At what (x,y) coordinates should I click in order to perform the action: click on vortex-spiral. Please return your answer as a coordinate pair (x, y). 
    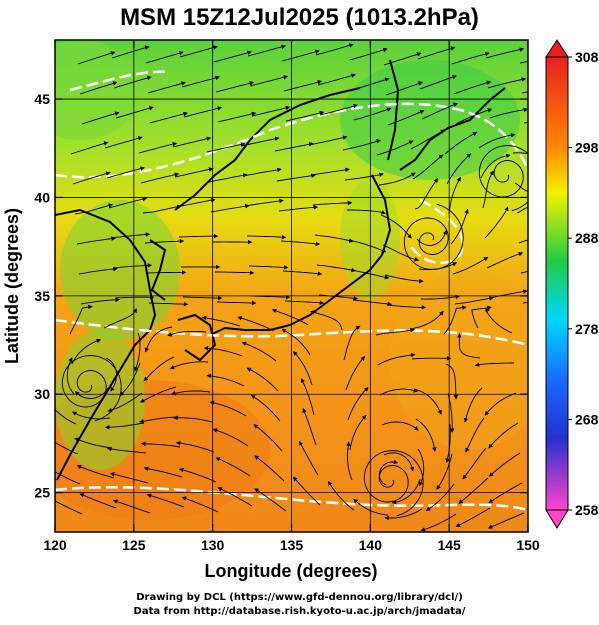
    Looking at the image, I should click on (91, 388).